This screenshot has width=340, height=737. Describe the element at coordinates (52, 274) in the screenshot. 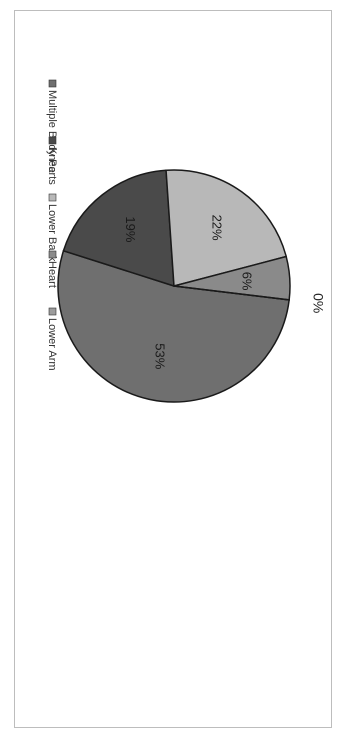

I see `legend-label-heart: Heart` at that location.